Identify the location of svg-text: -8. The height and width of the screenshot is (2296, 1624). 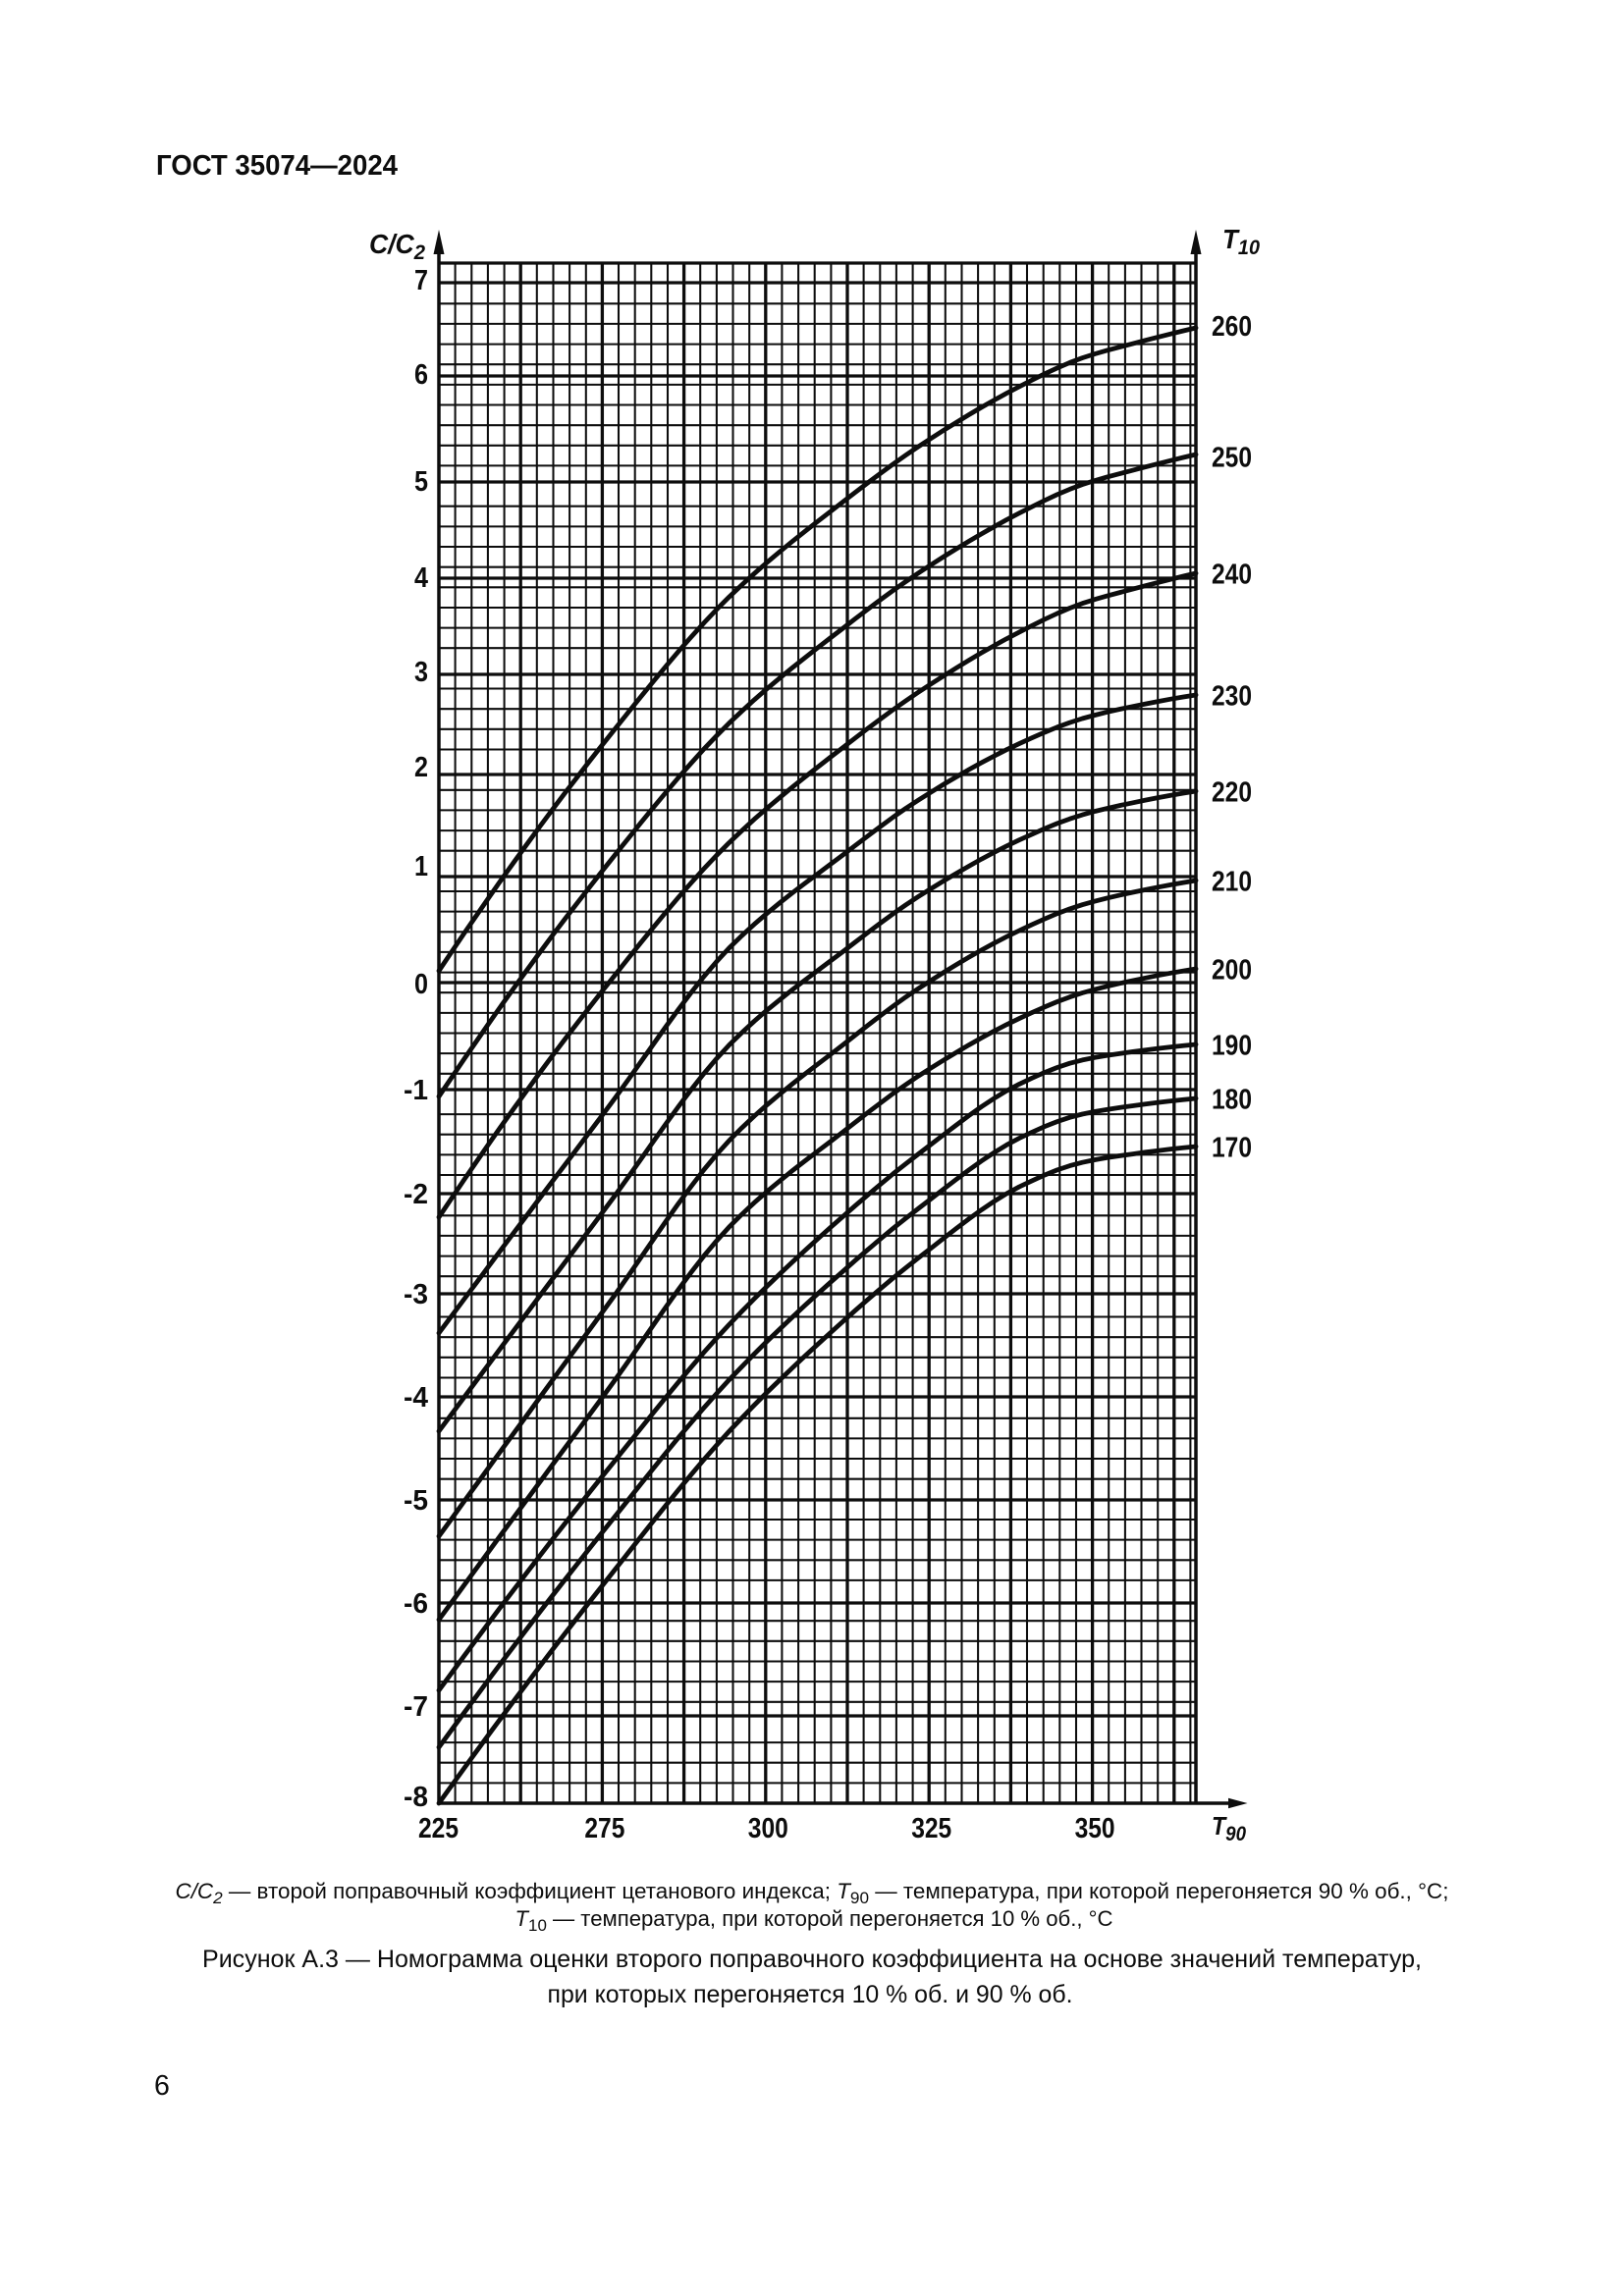
(416, 1798).